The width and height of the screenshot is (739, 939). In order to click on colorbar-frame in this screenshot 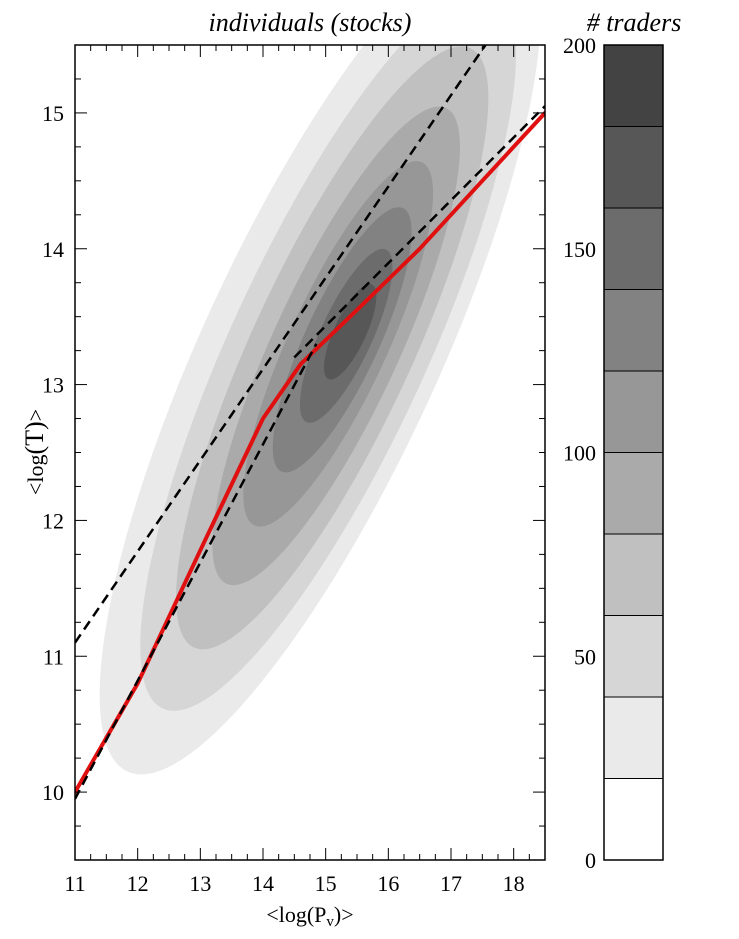, I will do `click(633, 452)`.